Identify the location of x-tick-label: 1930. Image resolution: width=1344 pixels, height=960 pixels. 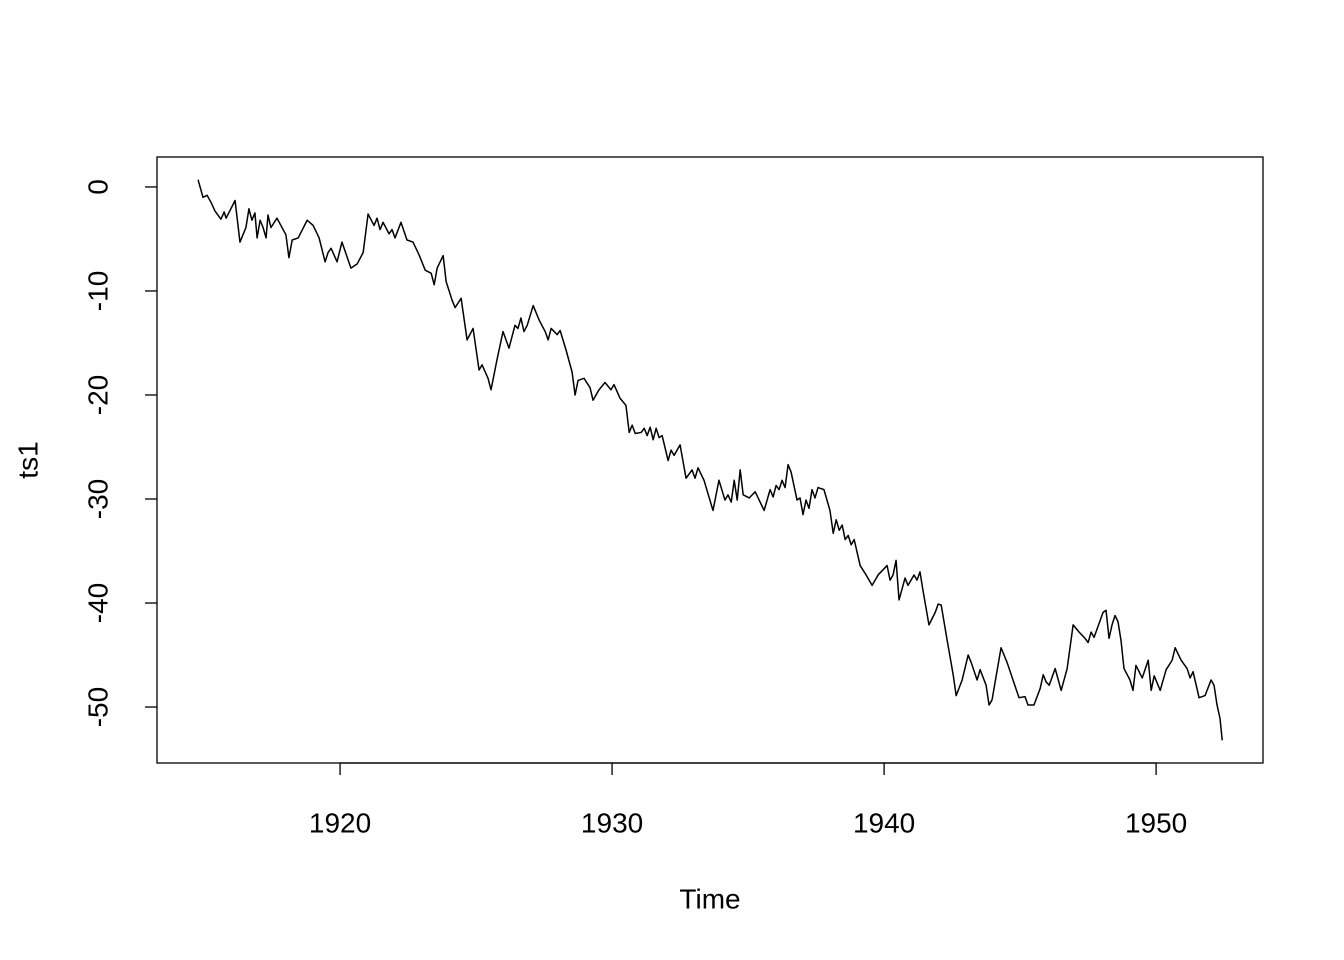
(612, 822).